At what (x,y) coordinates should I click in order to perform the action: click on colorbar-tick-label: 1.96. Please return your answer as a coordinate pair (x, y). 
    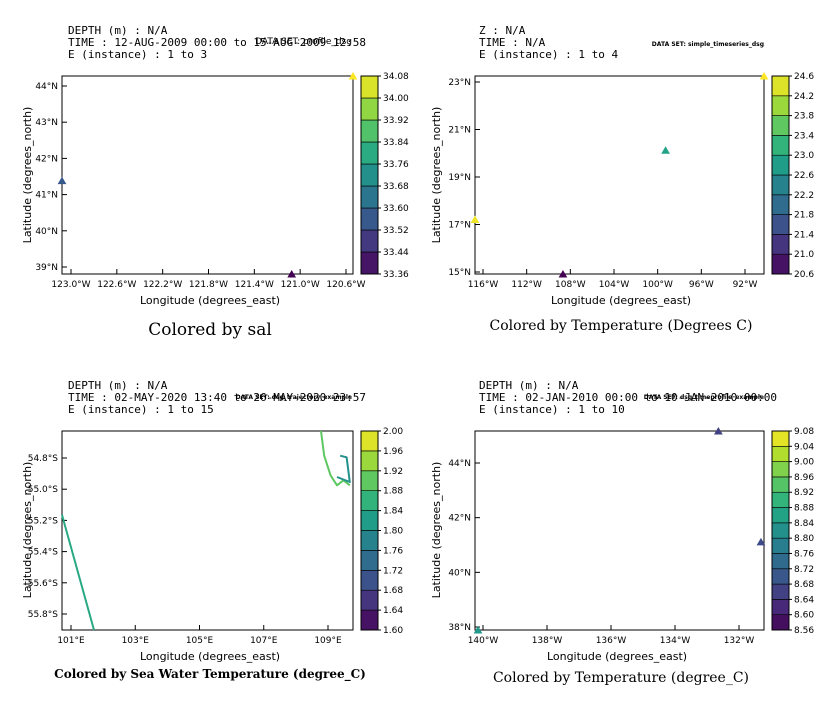
    Looking at the image, I should click on (393, 452).